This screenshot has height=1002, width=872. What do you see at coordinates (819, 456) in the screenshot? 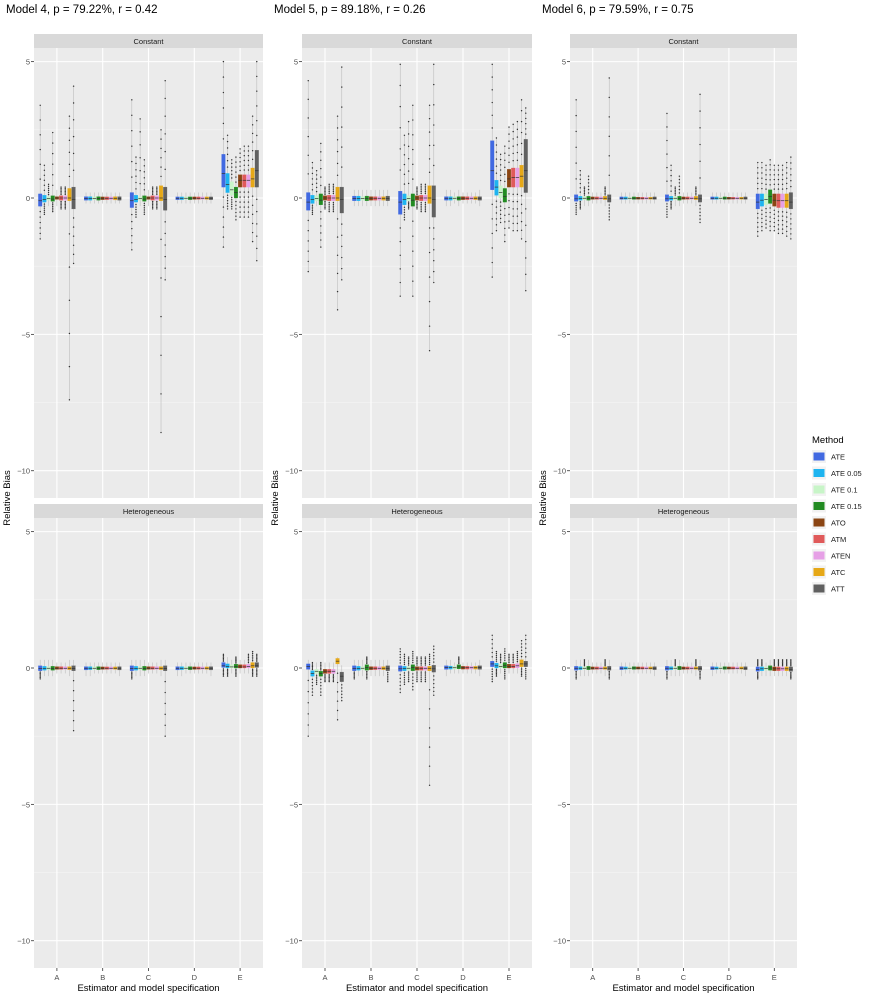
I see `legend-swatch` at bounding box center [819, 456].